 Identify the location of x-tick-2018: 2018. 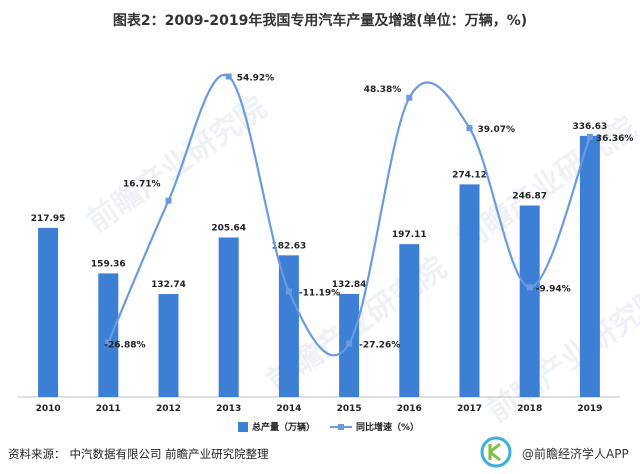
(529, 409).